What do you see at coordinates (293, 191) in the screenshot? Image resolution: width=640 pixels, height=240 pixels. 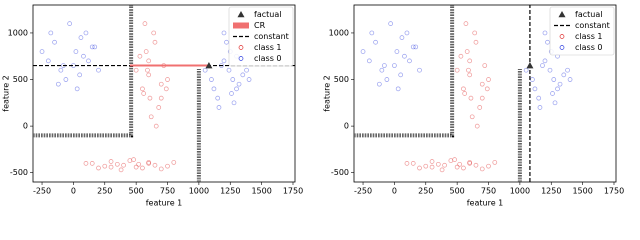 I see `x-tick-label: 1750` at bounding box center [293, 191].